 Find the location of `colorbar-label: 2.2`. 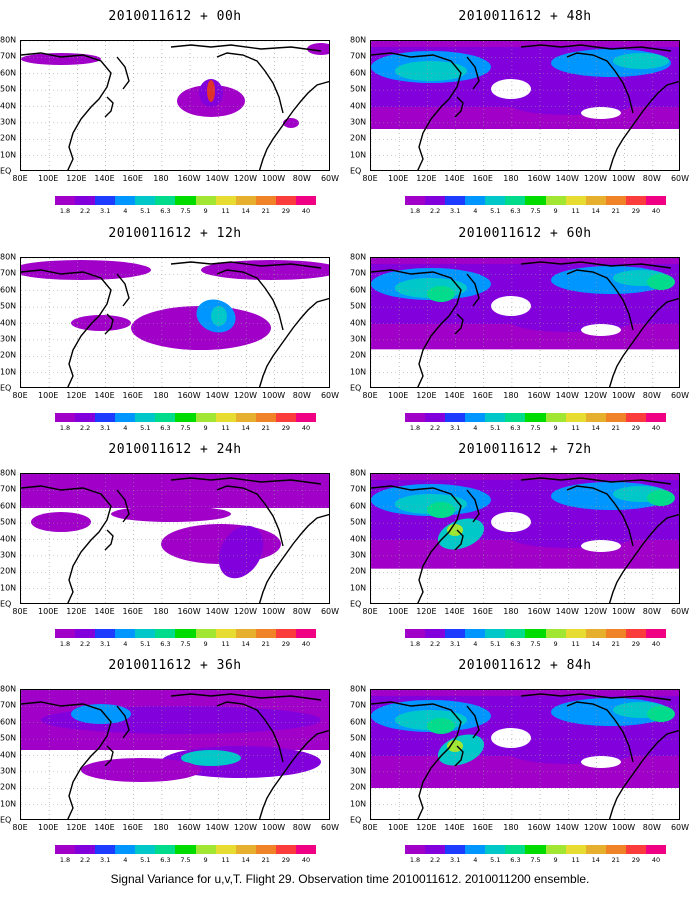

colorbar-label: 2.2 is located at coordinates (435, 428).